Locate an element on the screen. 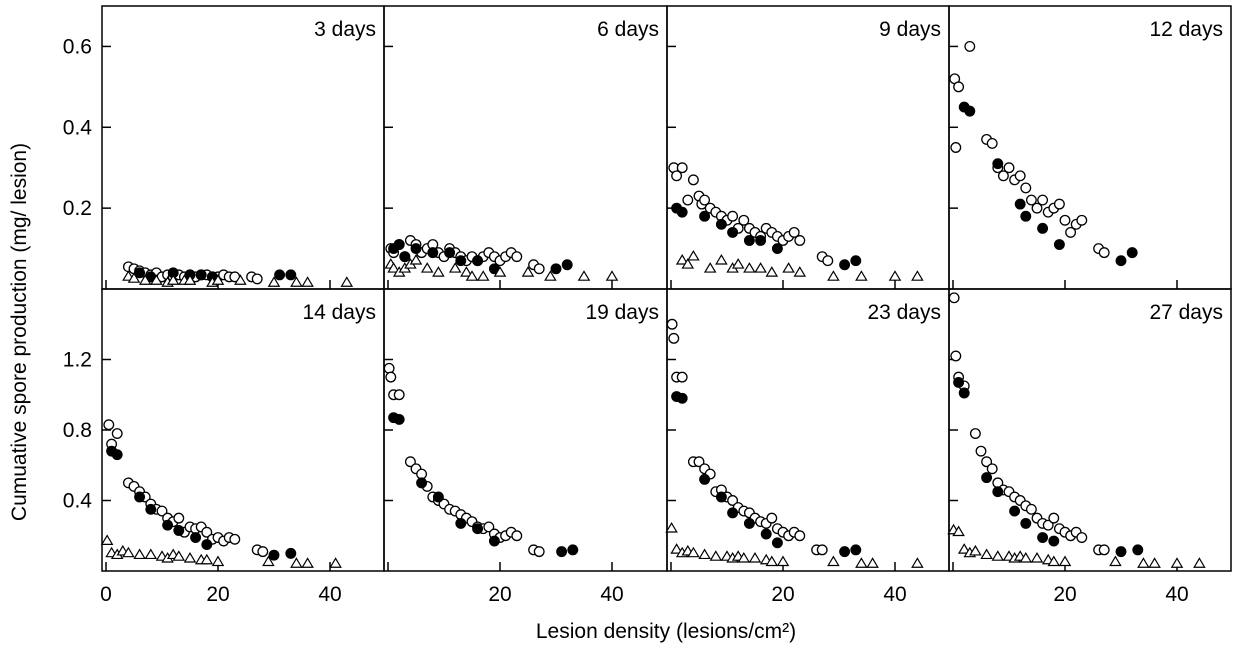 This screenshot has height=653, width=1238. panel-2: 6 days is located at coordinates (525, 147).